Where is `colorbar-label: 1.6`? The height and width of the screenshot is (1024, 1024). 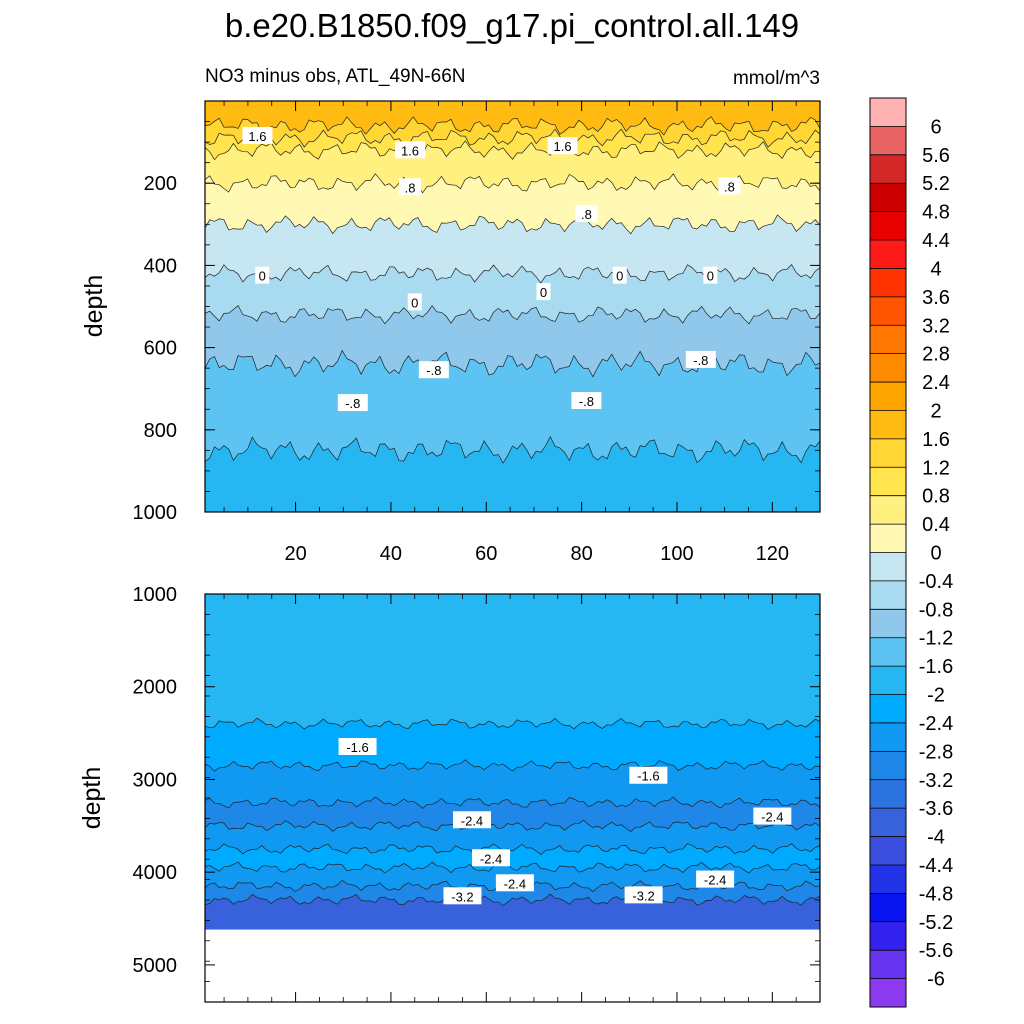 colorbar-label: 1.6 is located at coordinates (936, 440).